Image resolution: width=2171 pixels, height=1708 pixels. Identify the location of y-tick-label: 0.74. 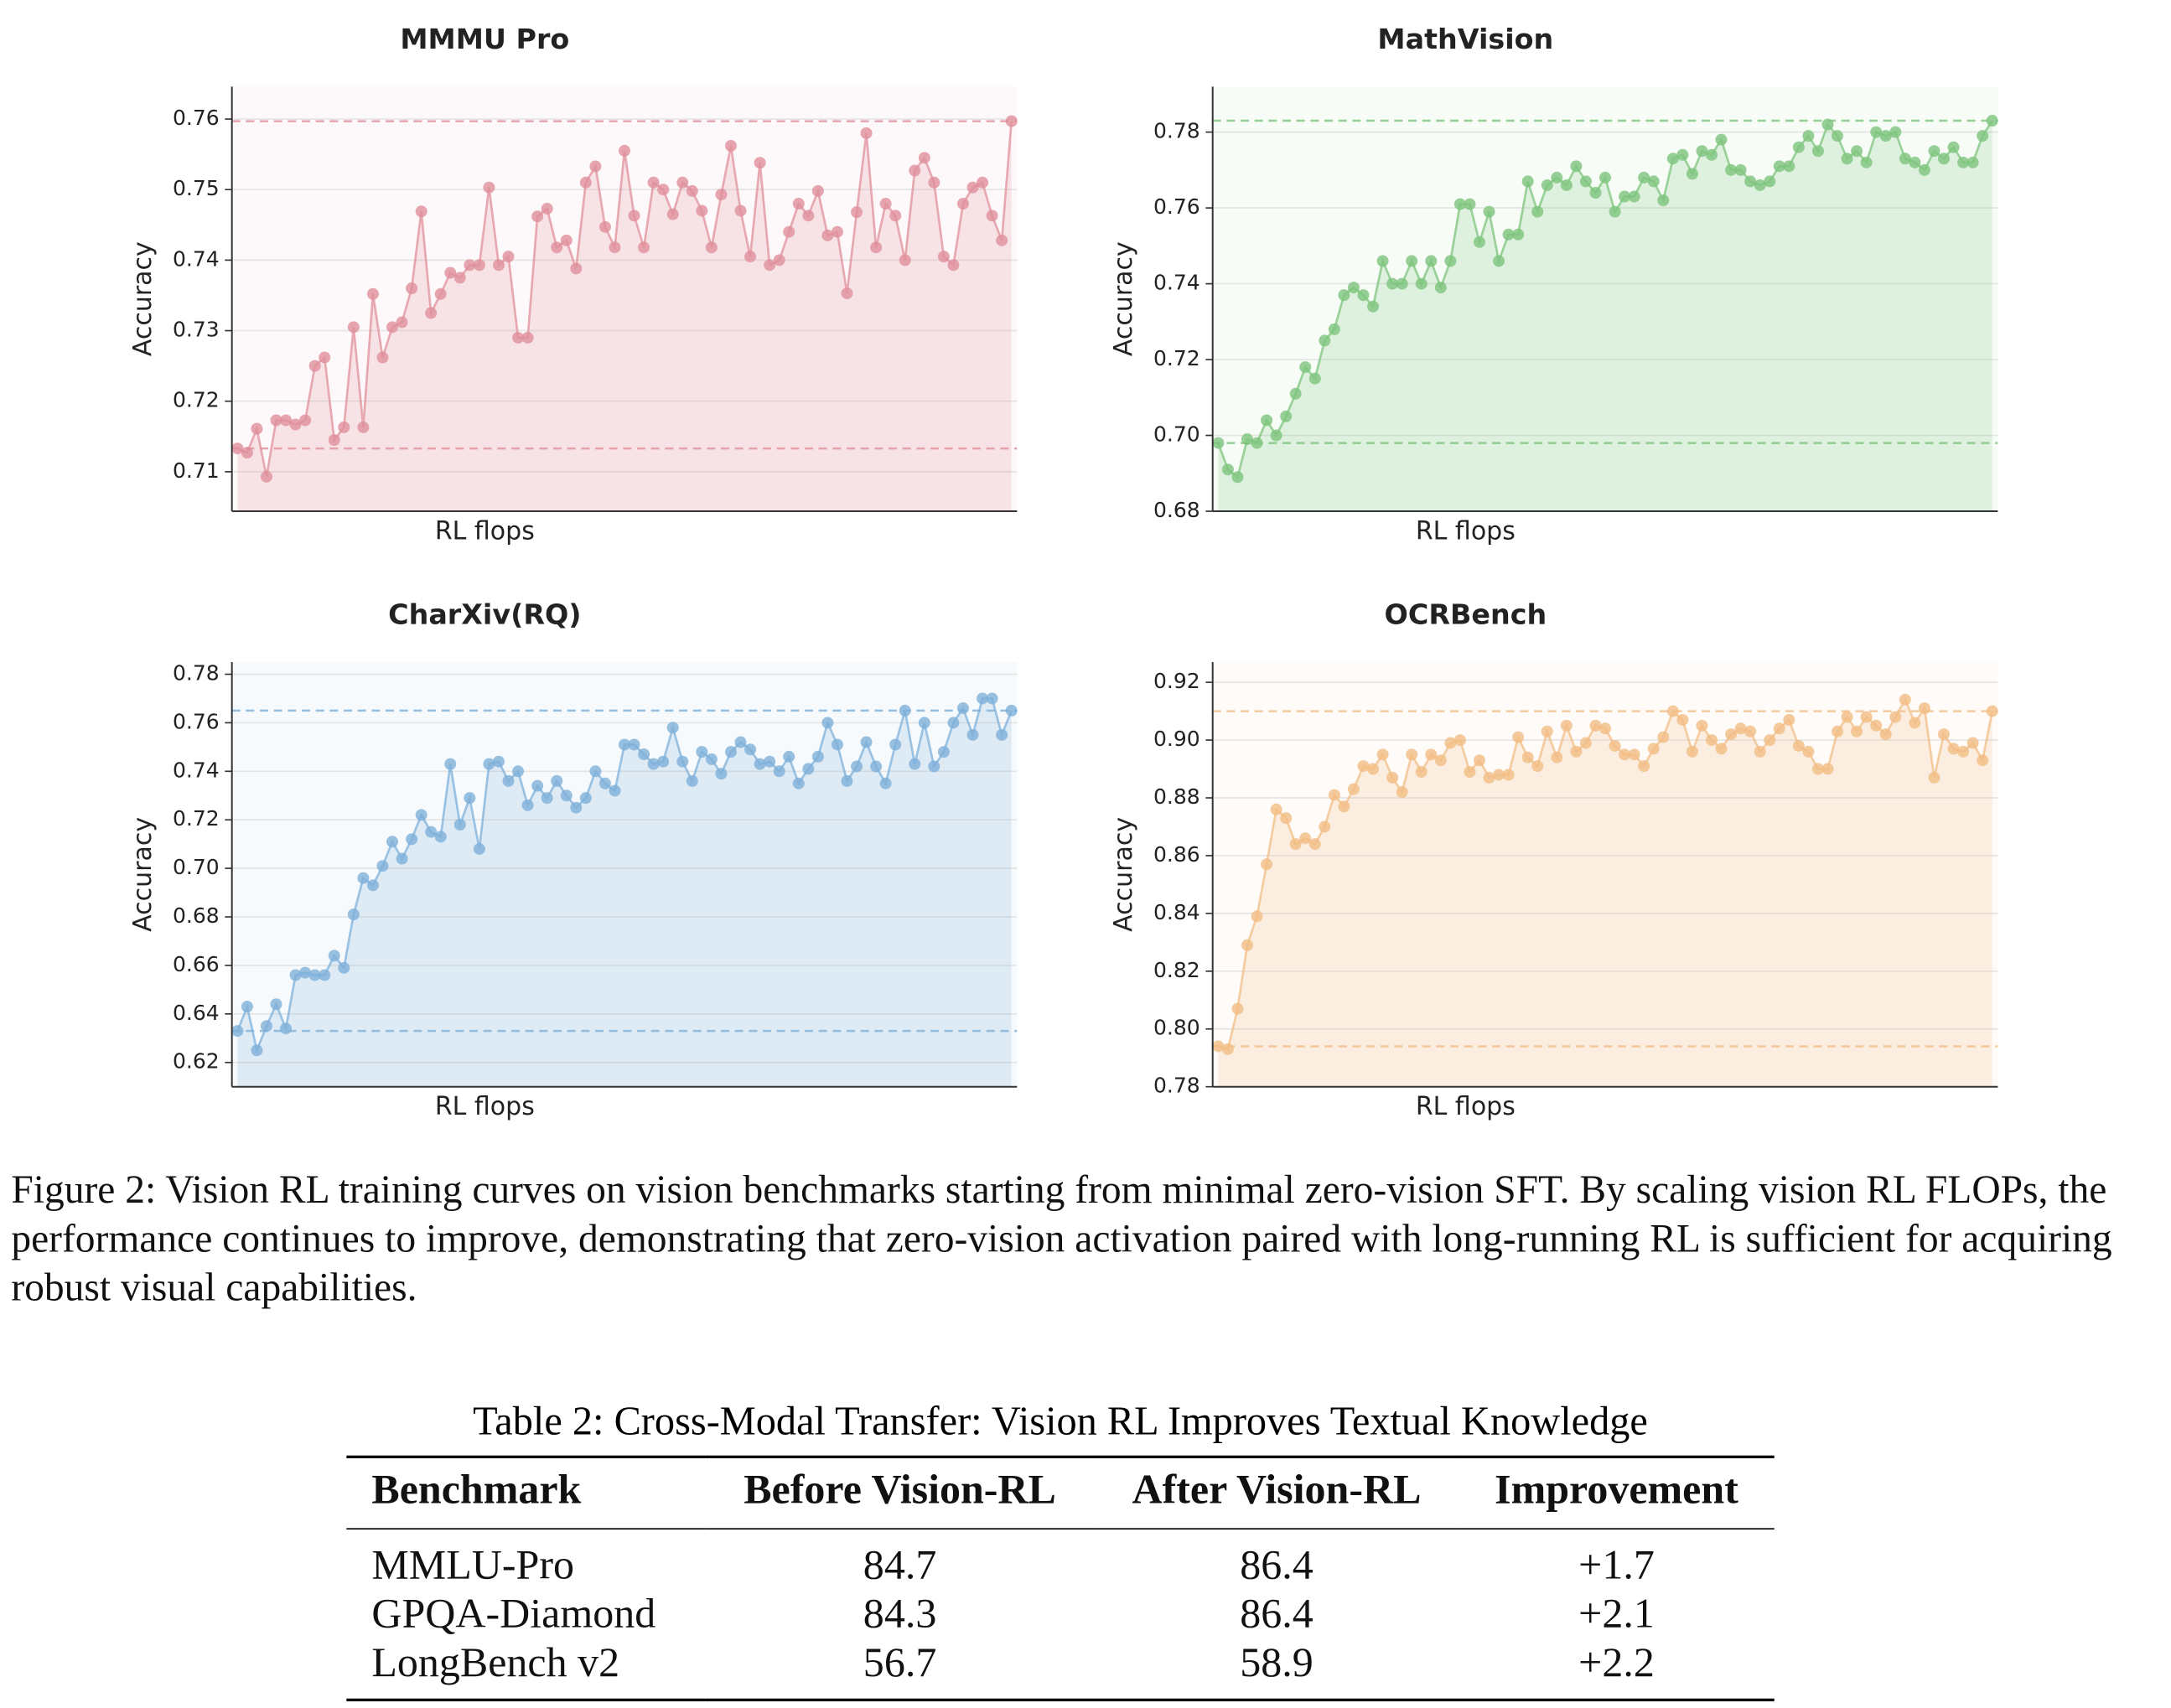
(1176, 283).